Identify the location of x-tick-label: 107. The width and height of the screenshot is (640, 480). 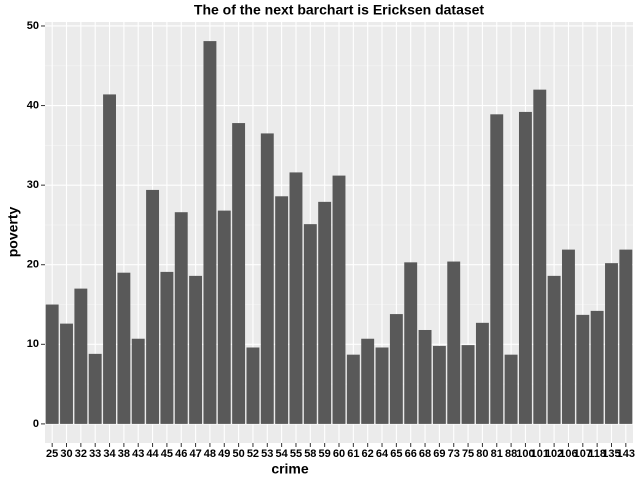
(583, 454).